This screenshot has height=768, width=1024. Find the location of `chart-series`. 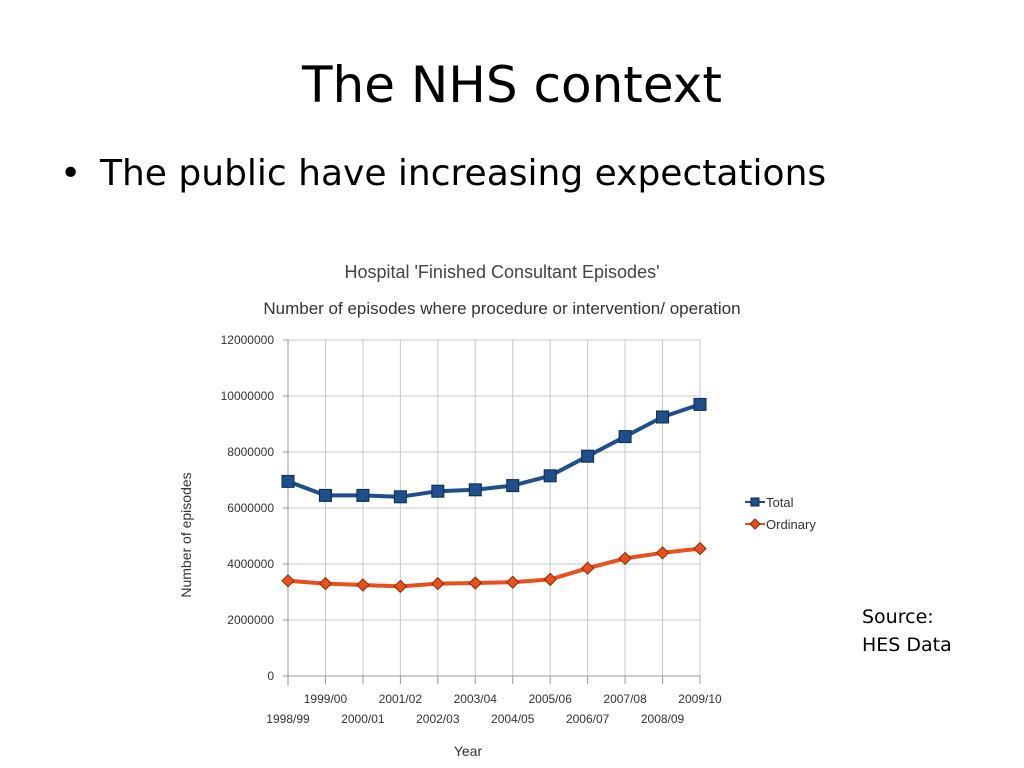

chart-series is located at coordinates (494, 495).